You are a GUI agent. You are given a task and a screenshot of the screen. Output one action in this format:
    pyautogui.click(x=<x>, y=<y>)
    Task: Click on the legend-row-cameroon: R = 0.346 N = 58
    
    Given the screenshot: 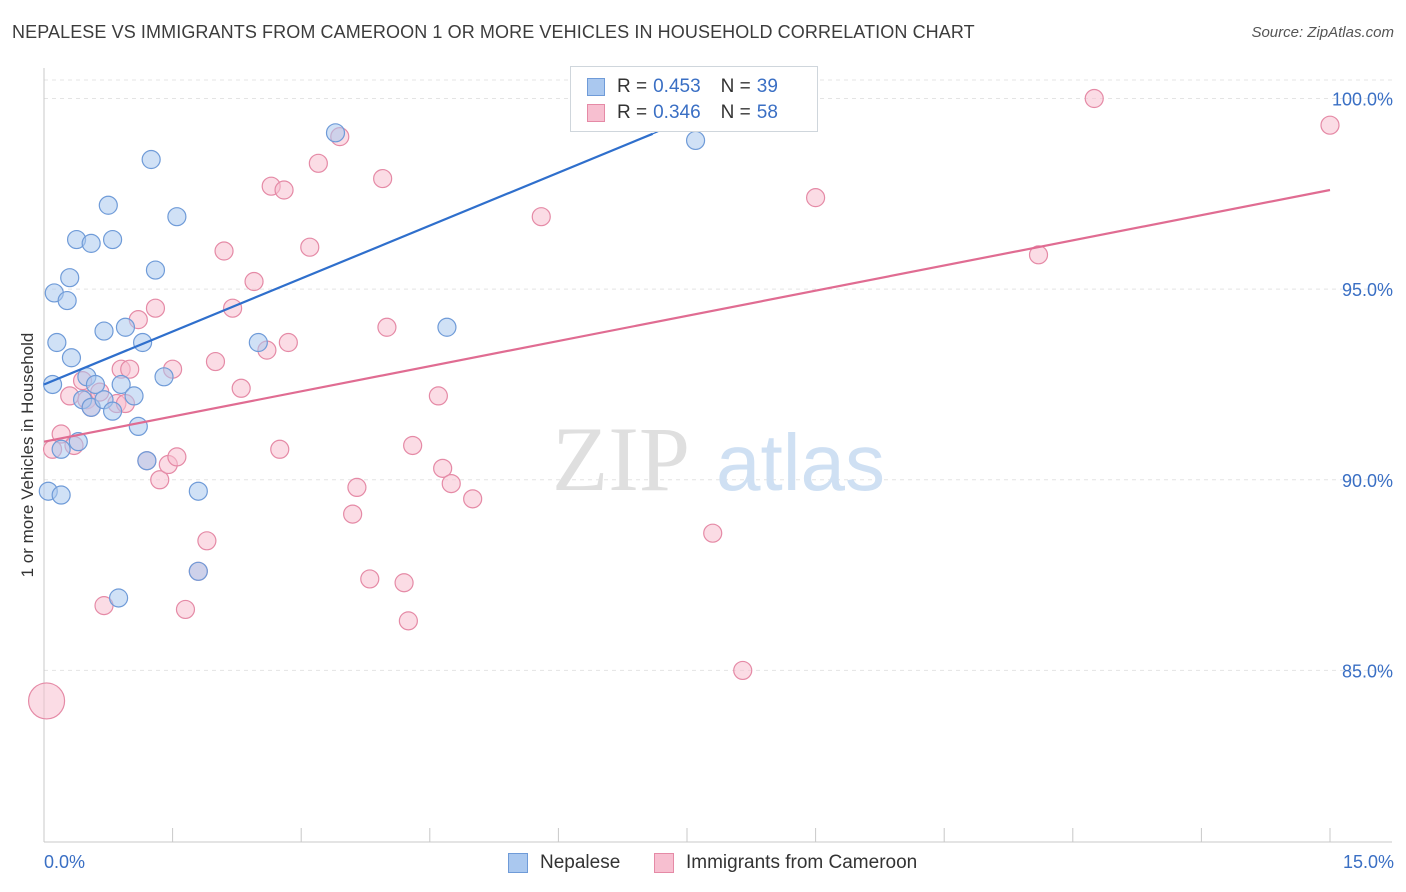 What is the action you would take?
    pyautogui.click(x=682, y=113)
    